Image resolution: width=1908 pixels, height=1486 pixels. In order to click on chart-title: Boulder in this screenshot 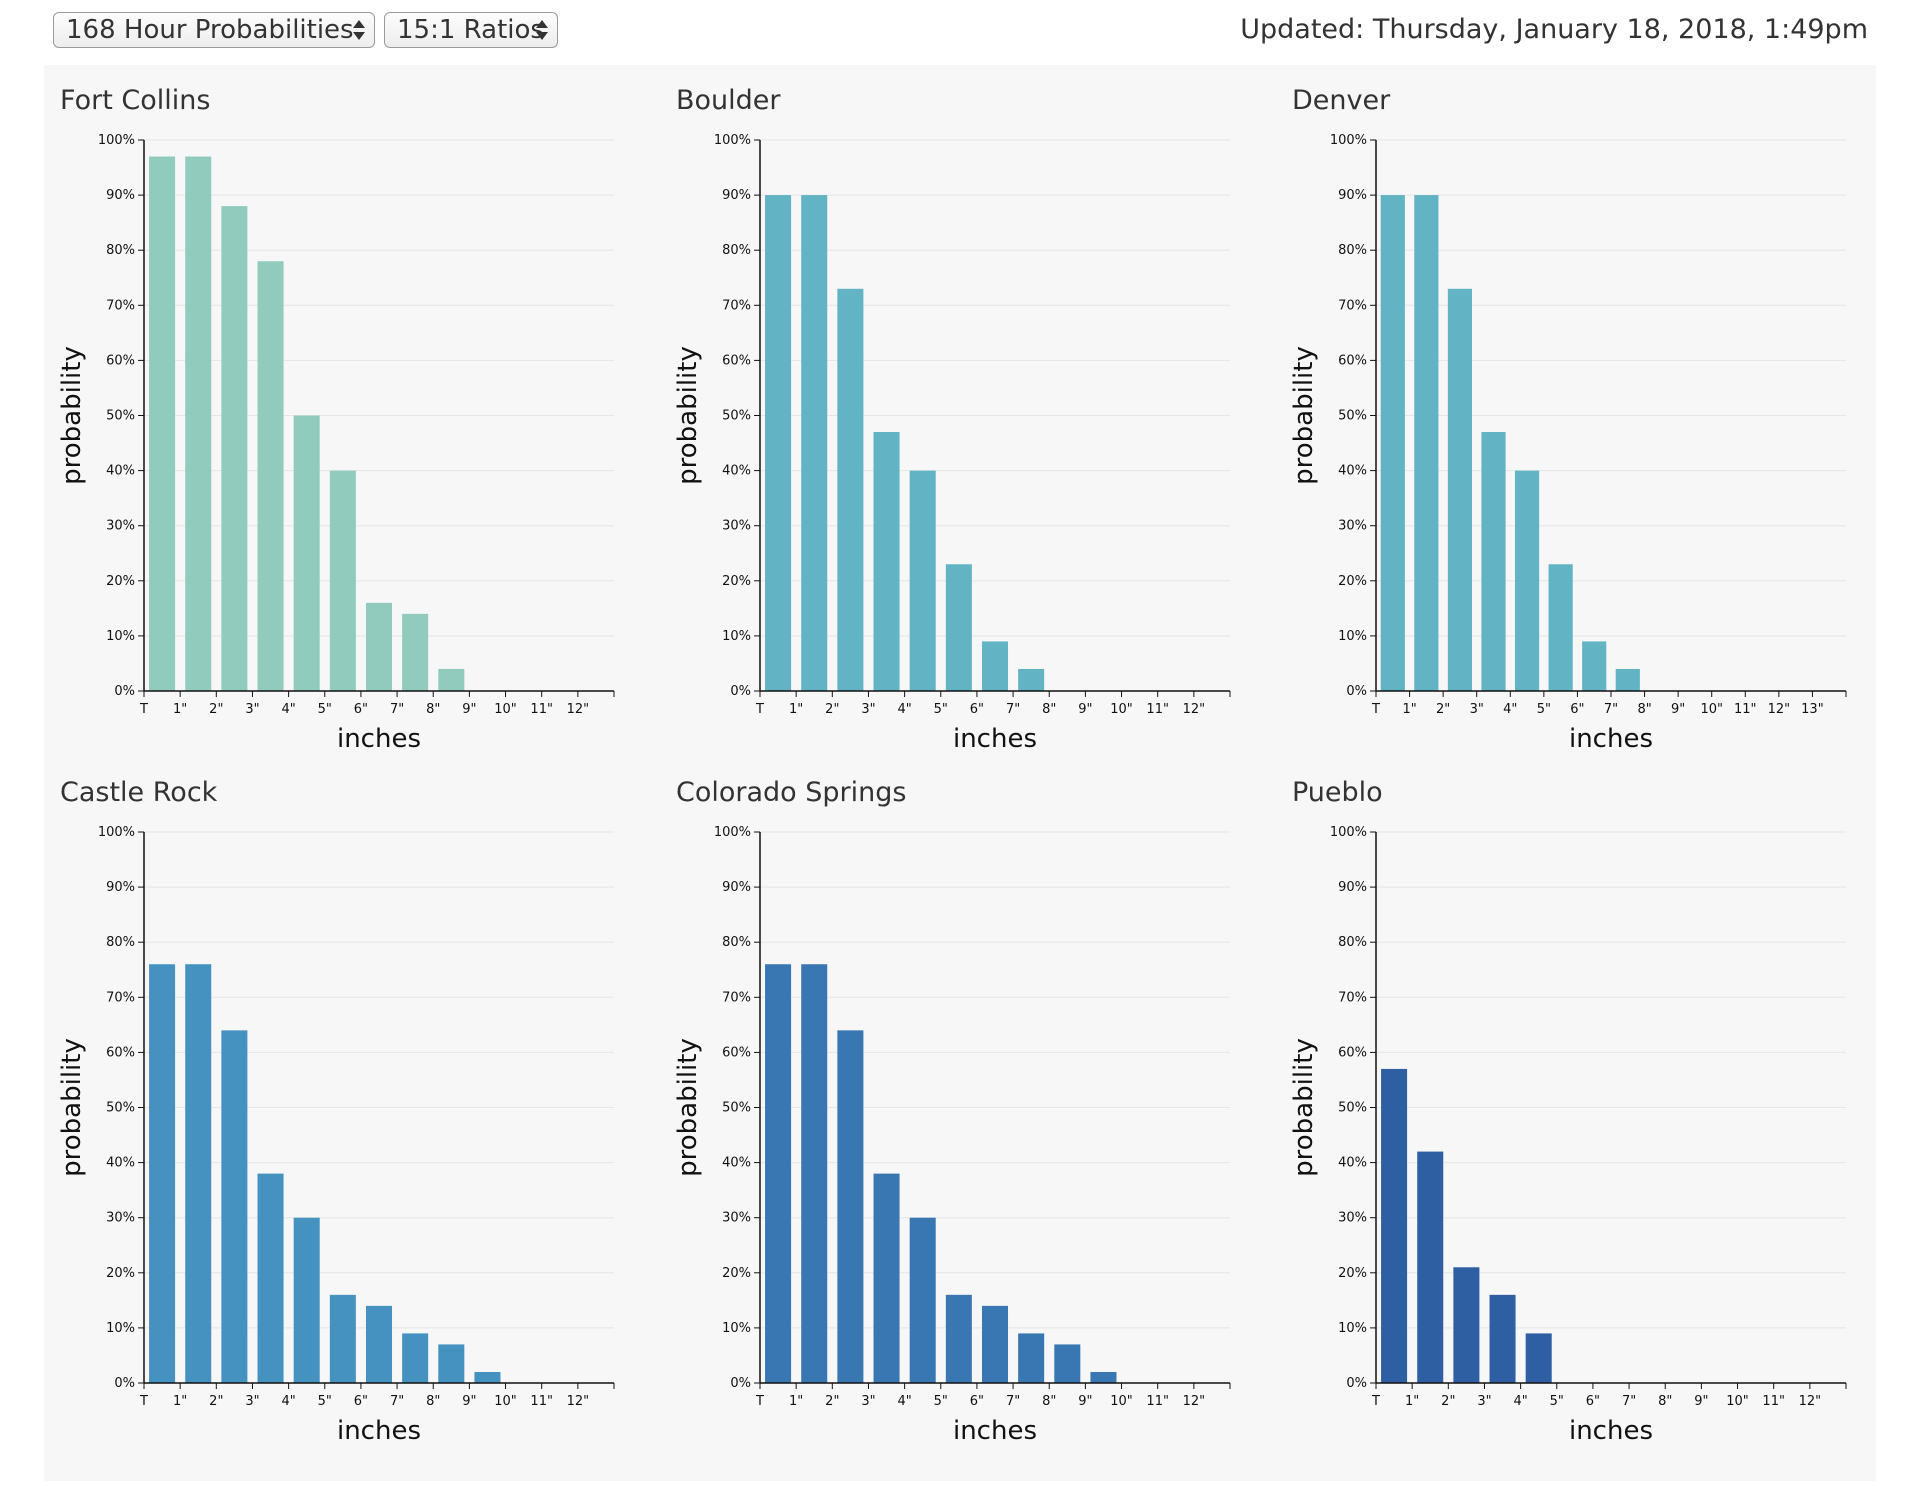, I will do `click(728, 100)`.